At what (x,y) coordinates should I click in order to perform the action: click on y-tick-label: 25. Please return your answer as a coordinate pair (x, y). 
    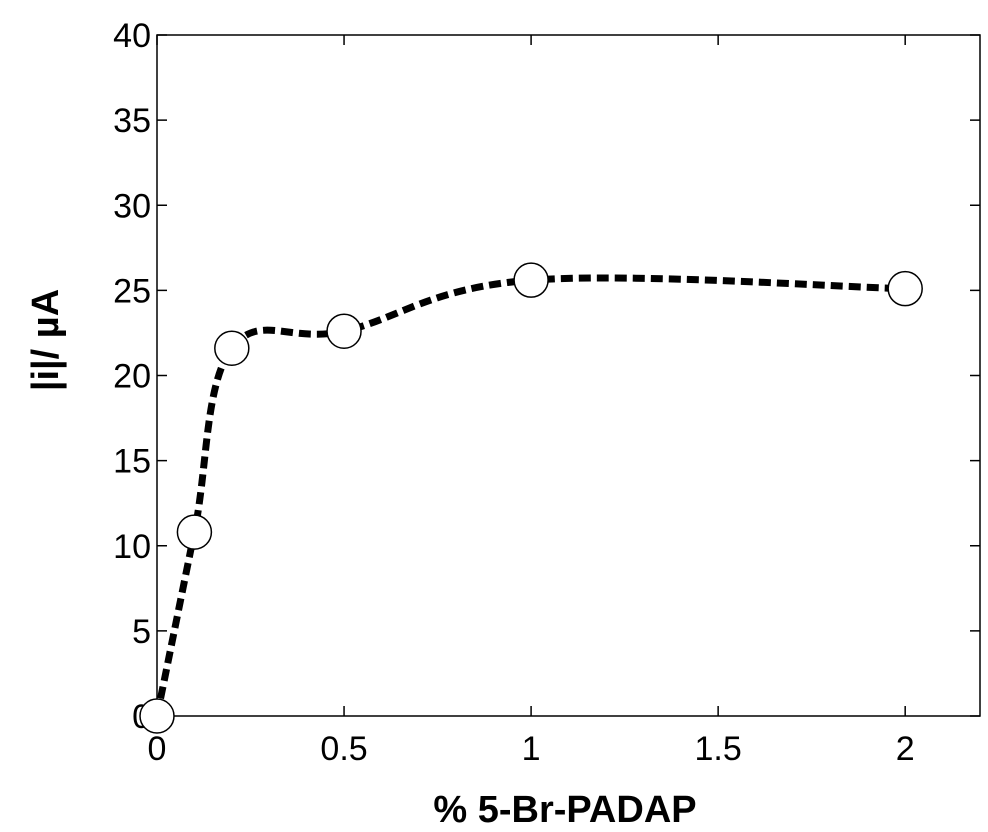
    Looking at the image, I should click on (132, 291).